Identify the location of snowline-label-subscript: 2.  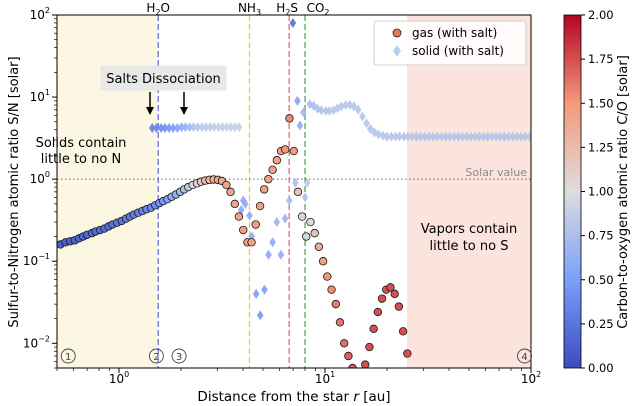
(326, 12).